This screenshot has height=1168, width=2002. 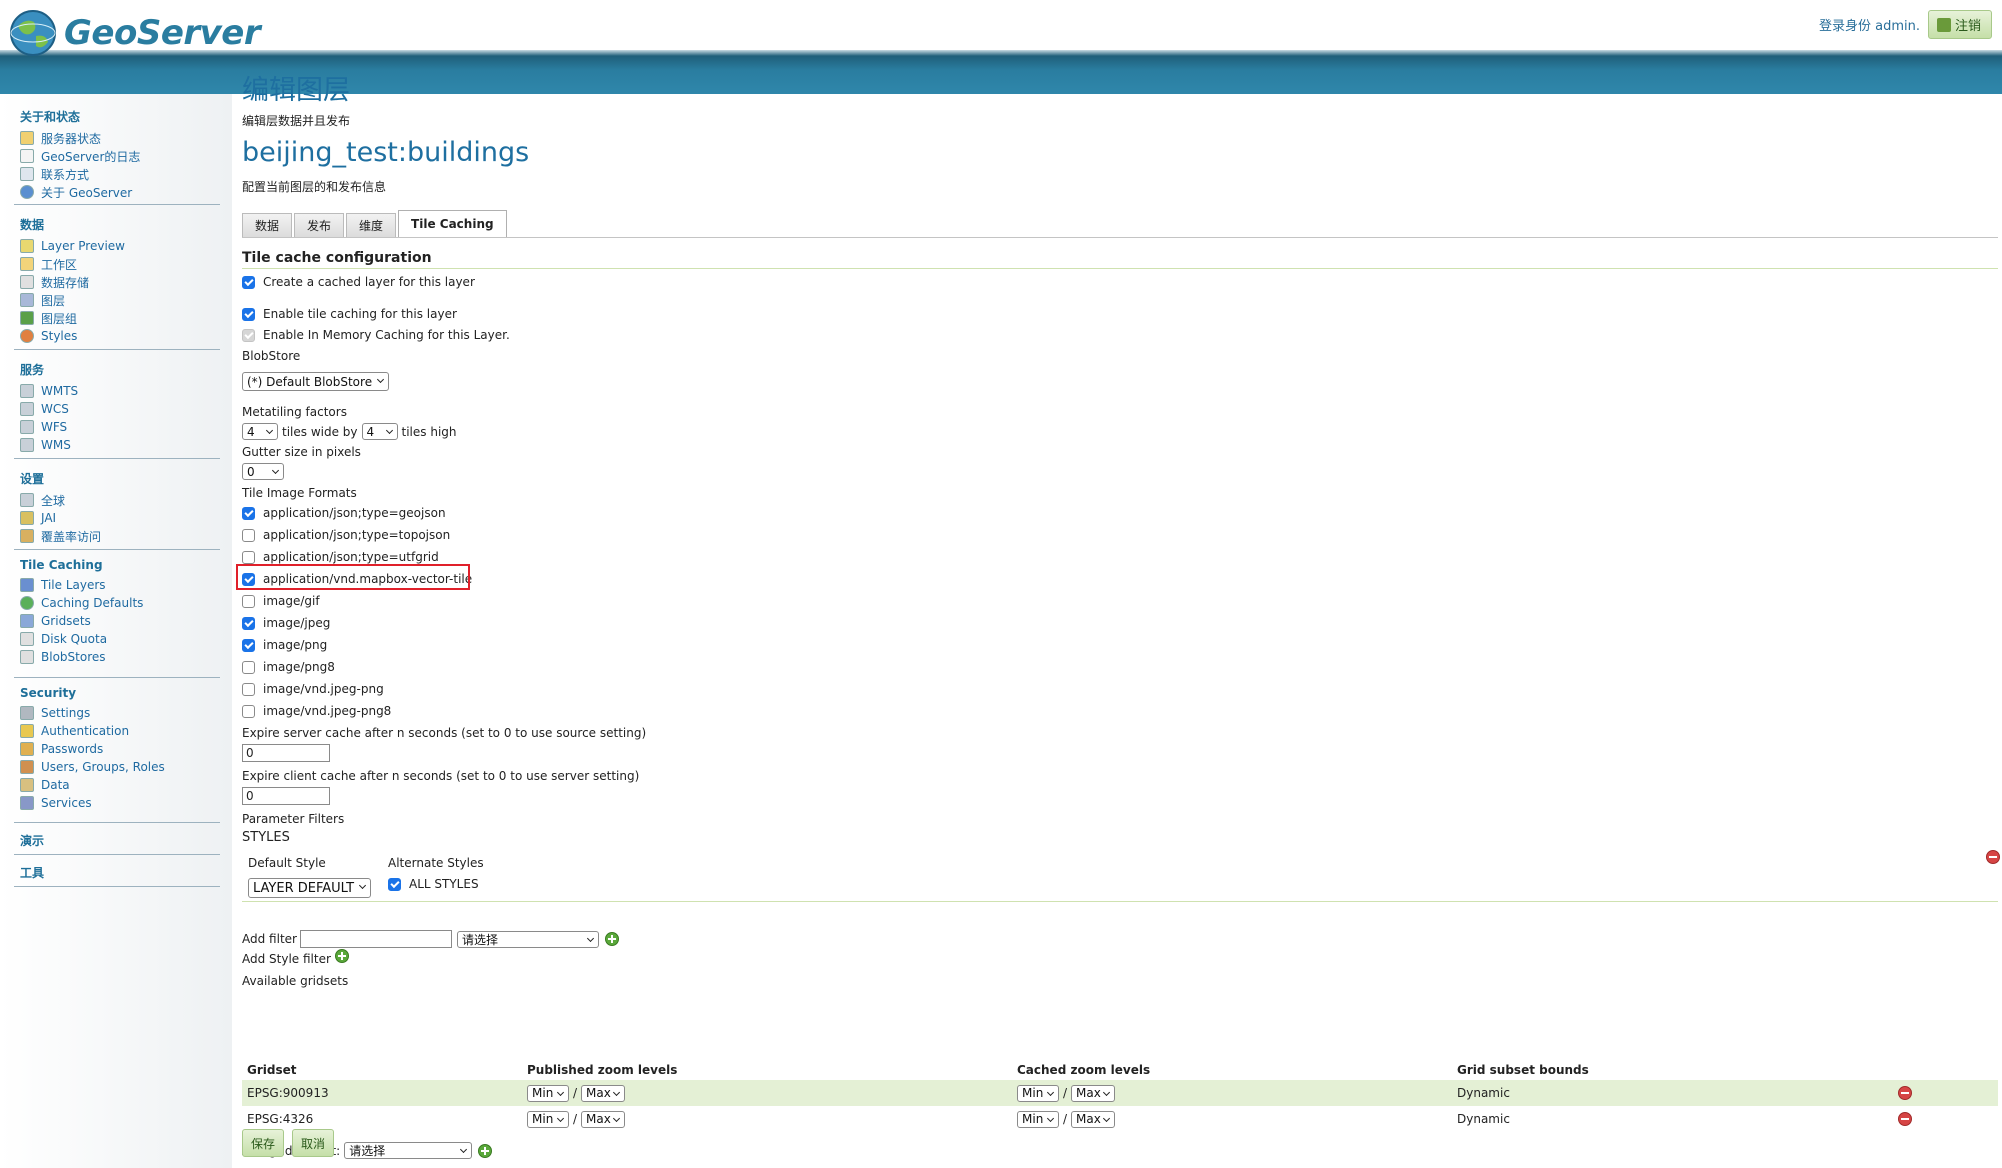 What do you see at coordinates (120, 192) in the screenshot?
I see `sidebar-item-about: 关于 GeoServer` at bounding box center [120, 192].